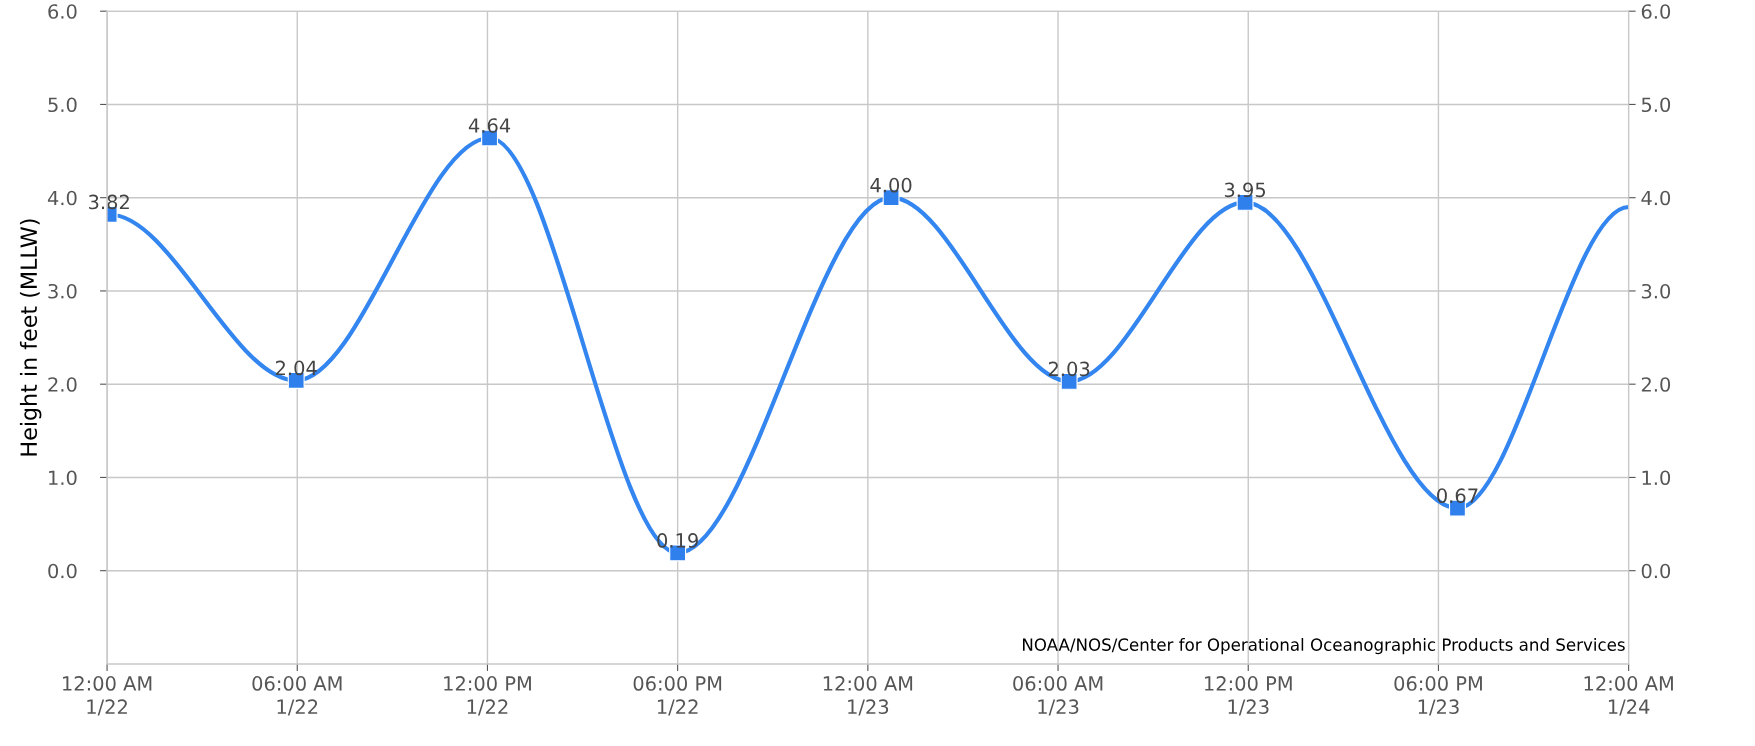 This screenshot has width=1755, height=746. What do you see at coordinates (1656, 11) in the screenshot?
I see `y2-tick-label: 6.0` at bounding box center [1656, 11].